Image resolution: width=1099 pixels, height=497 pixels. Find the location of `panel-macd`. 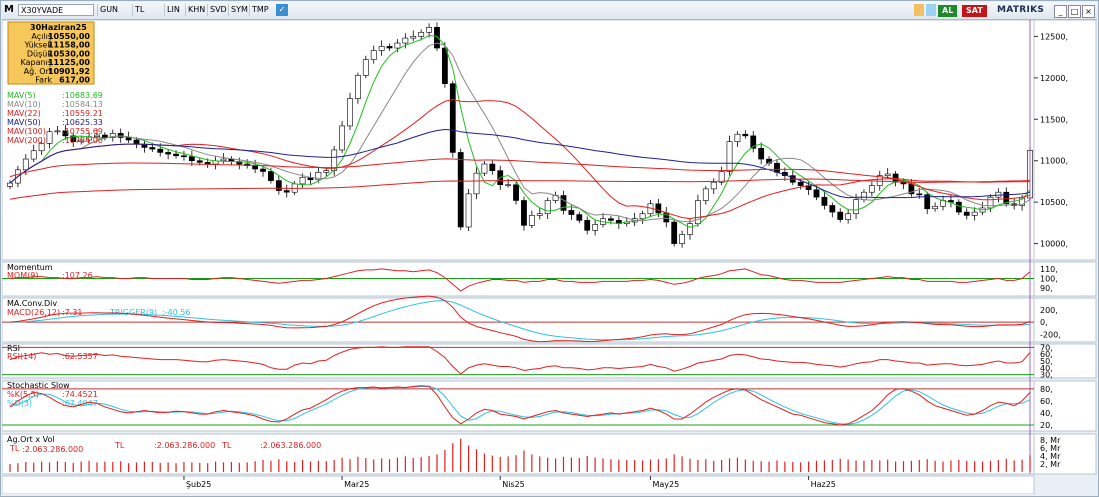

panel-macd is located at coordinates (518, 320).